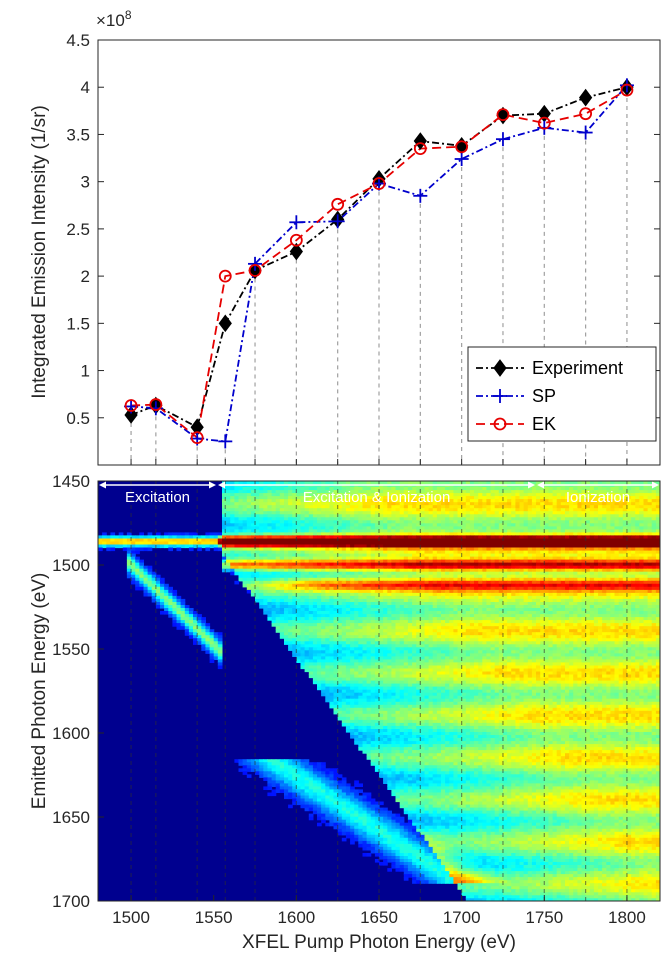 The height and width of the screenshot is (967, 670). I want to click on data-point-sp, so click(225, 441).